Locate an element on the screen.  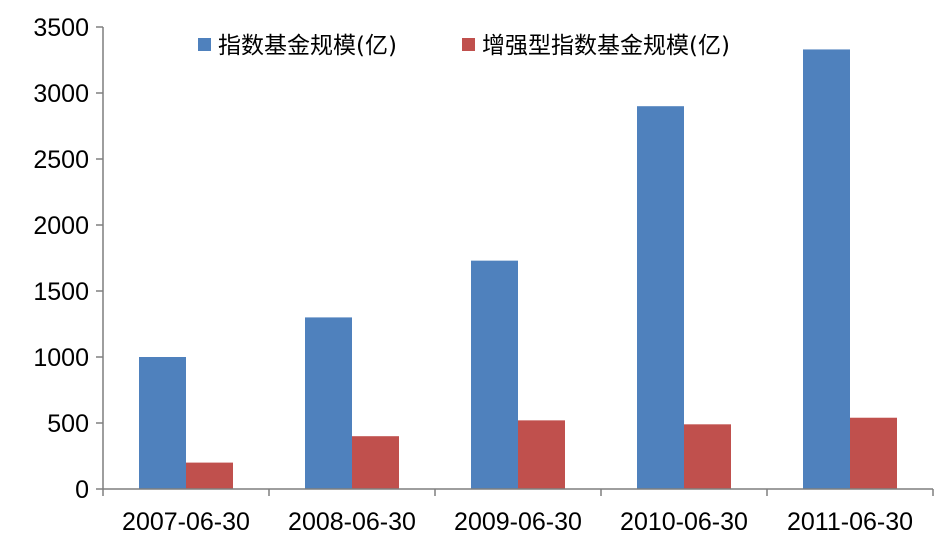
y-tick-label: 500 is located at coordinates (68, 424).